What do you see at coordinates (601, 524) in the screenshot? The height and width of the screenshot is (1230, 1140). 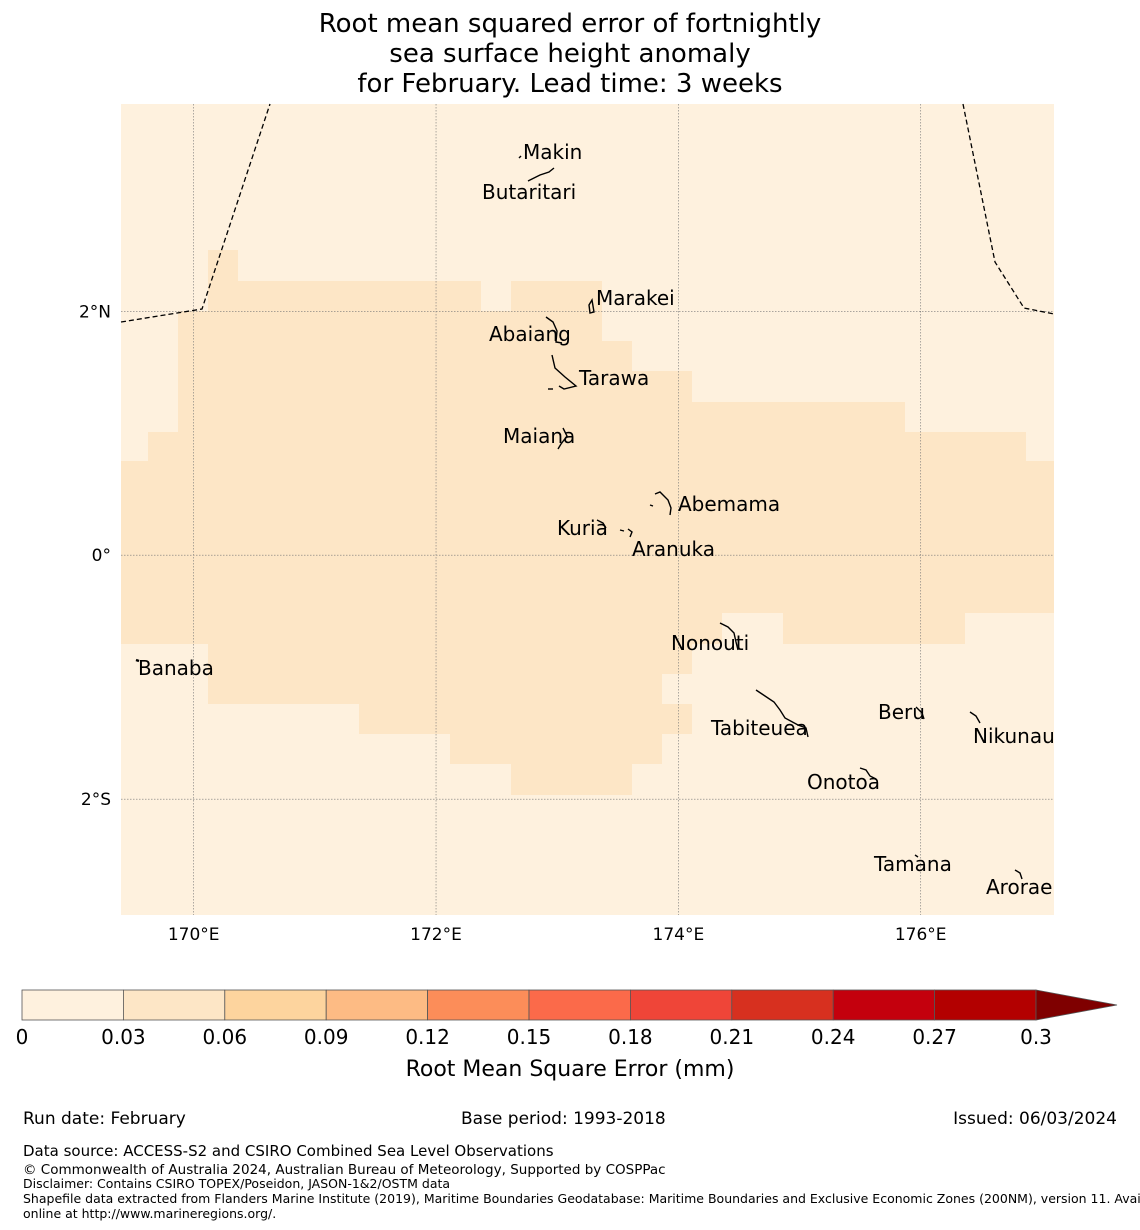 I see `island-outline-kuria` at bounding box center [601, 524].